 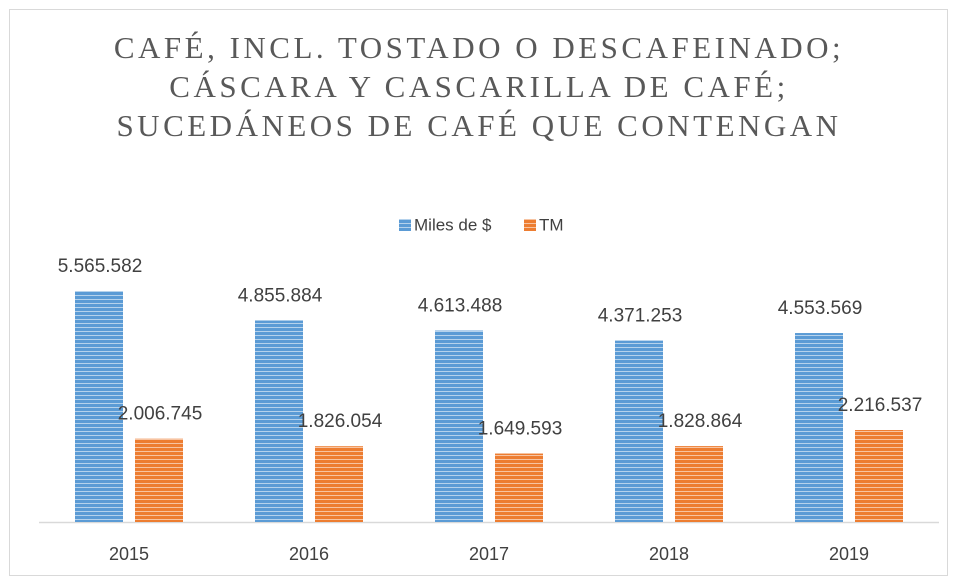 What do you see at coordinates (849, 554) in the screenshot?
I see `x-tick-label: 2019` at bounding box center [849, 554].